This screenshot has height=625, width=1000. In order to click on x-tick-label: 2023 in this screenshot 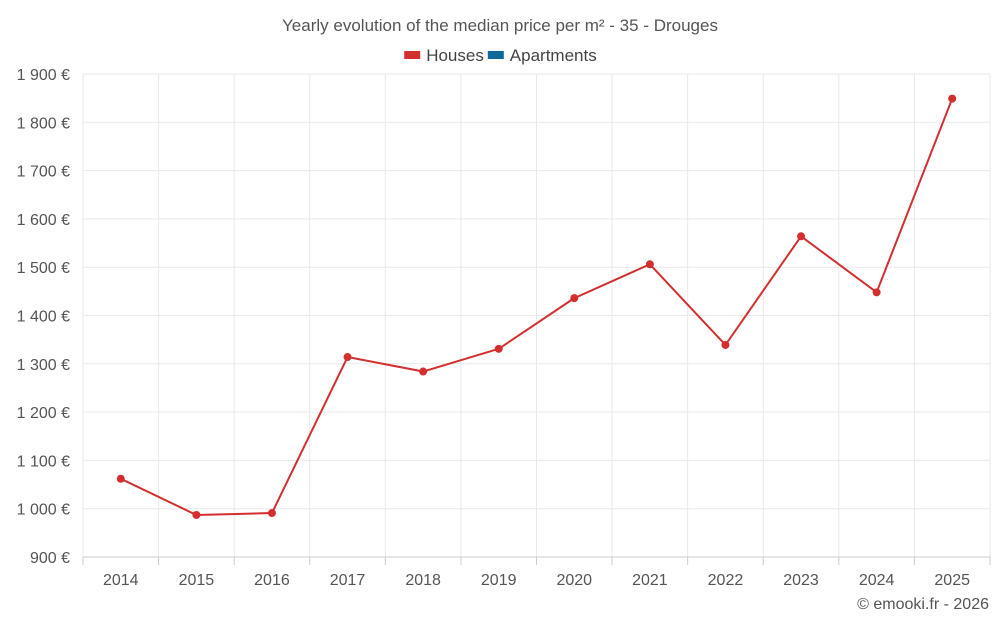, I will do `click(801, 580)`.